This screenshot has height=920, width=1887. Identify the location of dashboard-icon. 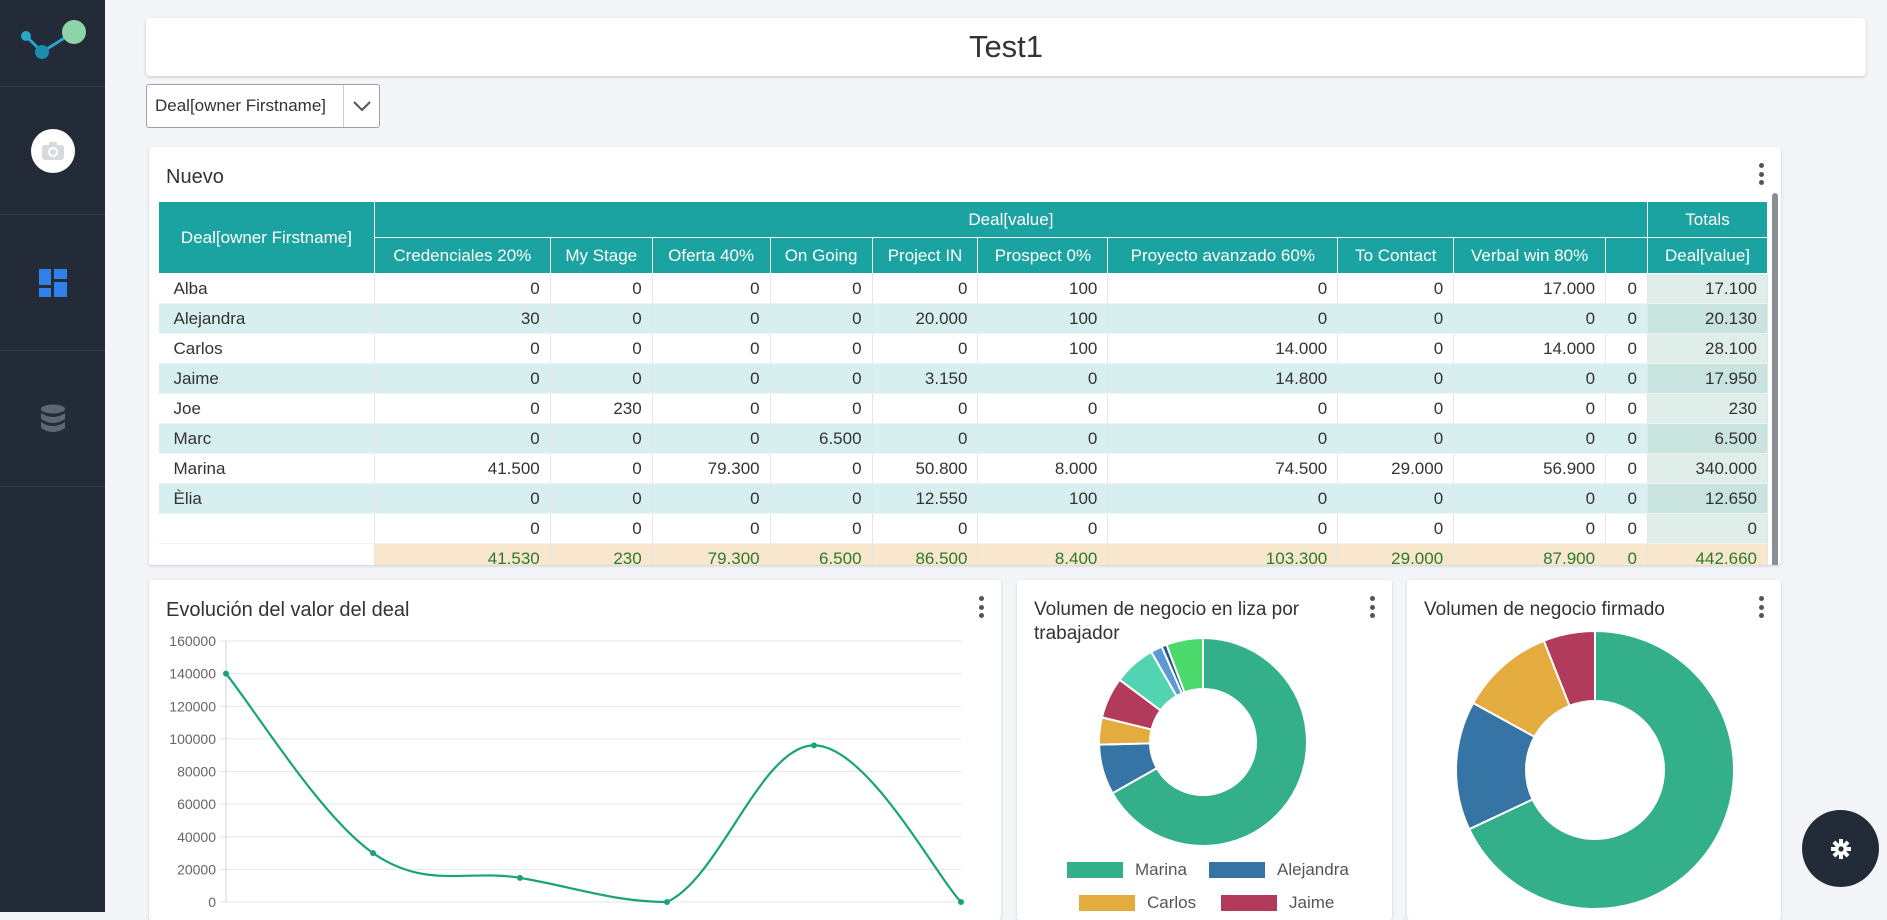
(52, 282).